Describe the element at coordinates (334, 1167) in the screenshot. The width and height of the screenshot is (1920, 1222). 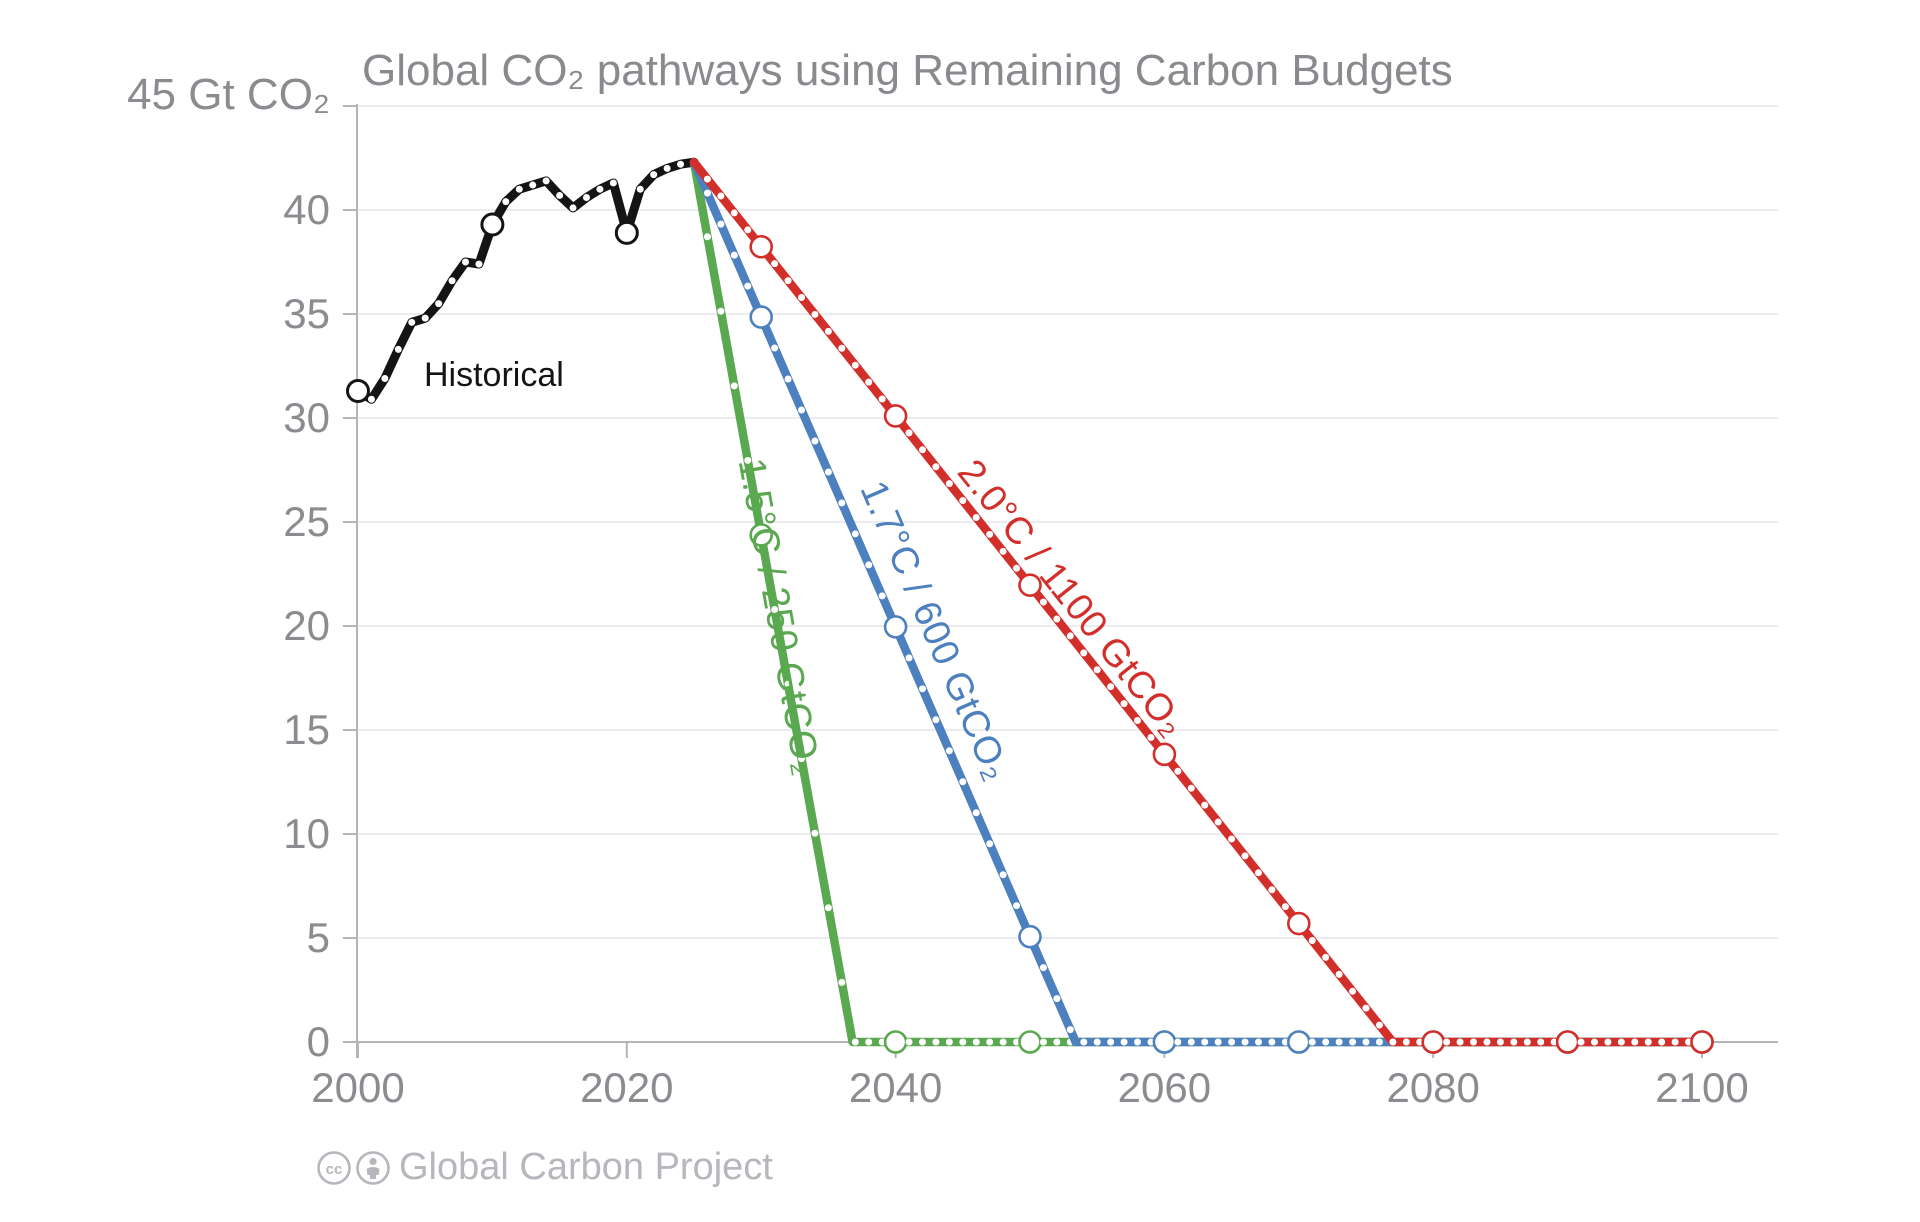
I see `cc-icon: cc` at that location.